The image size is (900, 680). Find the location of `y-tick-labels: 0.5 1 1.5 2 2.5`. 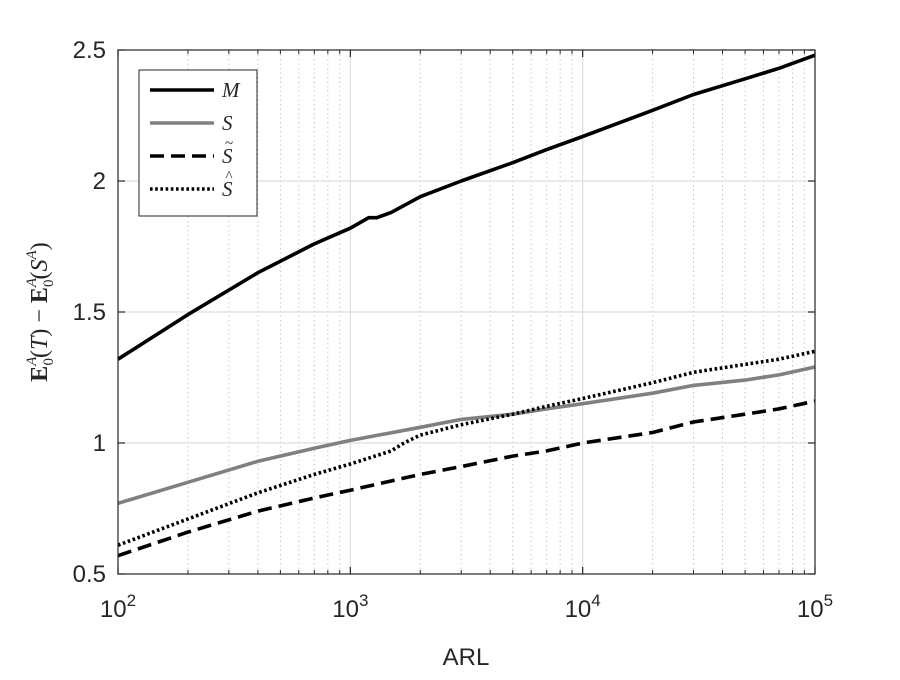

y-tick-labels: 0.5 1 1.5 2 2.5 is located at coordinates (89, 312).